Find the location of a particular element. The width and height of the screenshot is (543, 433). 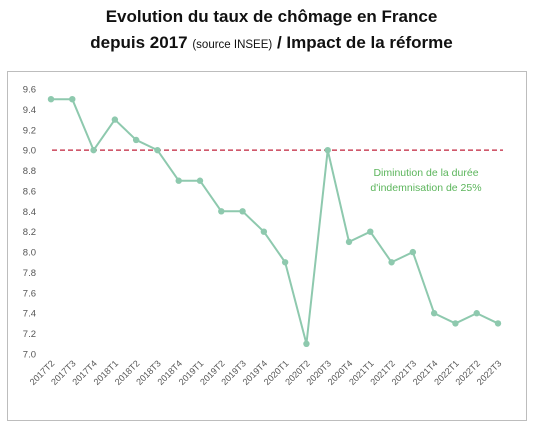

y-tick-label: 8.4 is located at coordinates (29, 212).